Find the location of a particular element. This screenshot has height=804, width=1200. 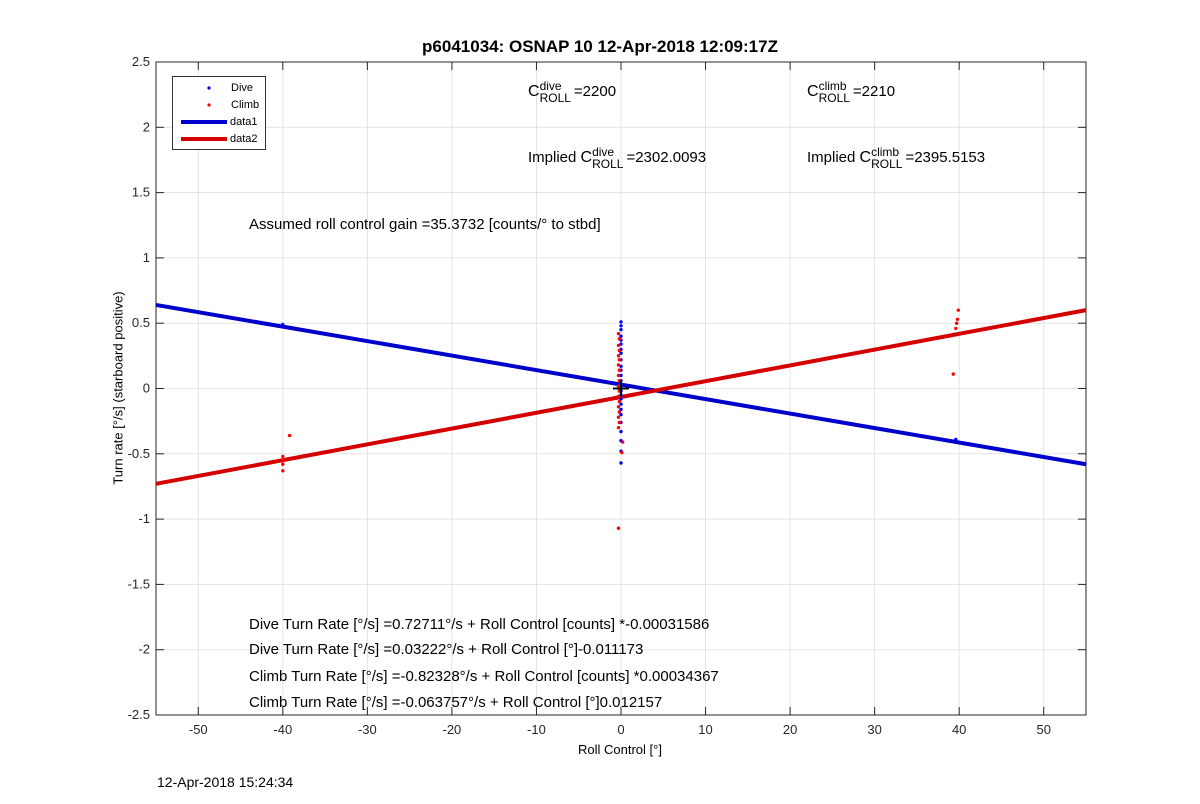

legend-marker-climb is located at coordinates (209, 105).